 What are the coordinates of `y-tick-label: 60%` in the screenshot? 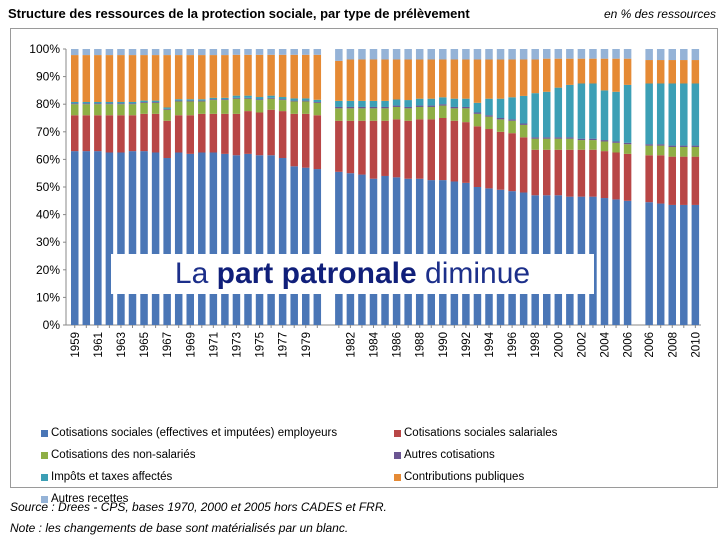 It's located at (48, 159).